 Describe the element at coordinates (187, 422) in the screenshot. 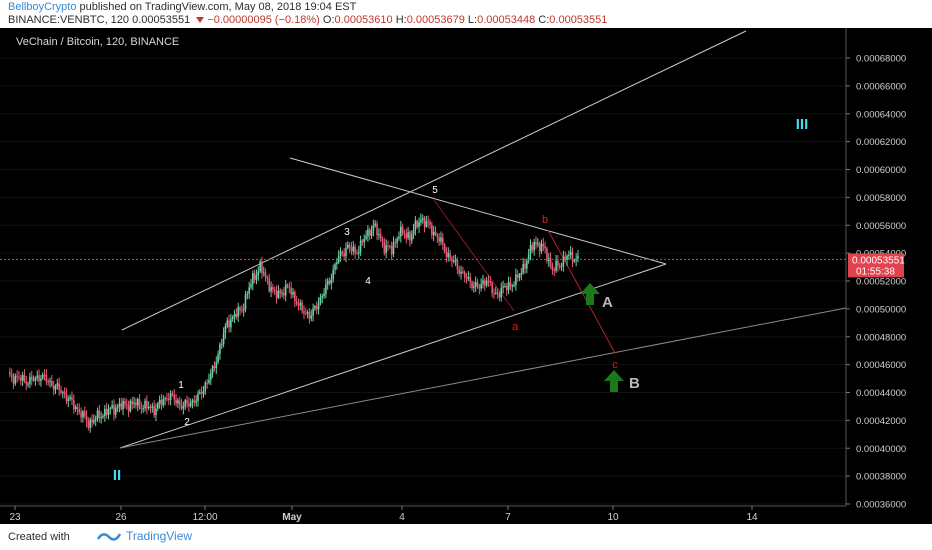

I see `wave-label-2: 2` at that location.